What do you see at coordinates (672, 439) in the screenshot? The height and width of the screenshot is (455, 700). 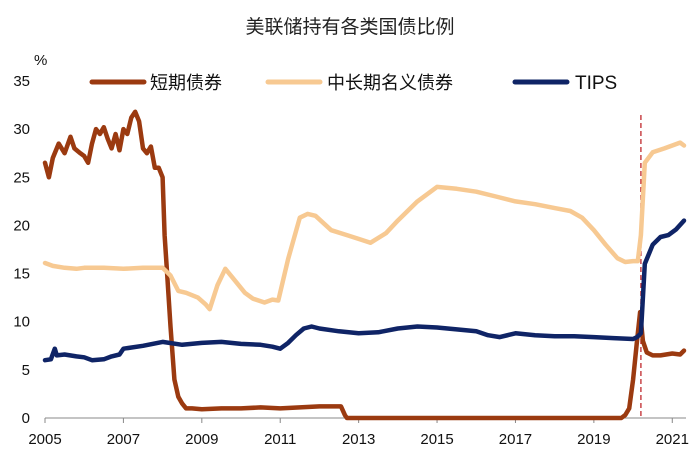 I see `x-tick-label: 2021` at bounding box center [672, 439].